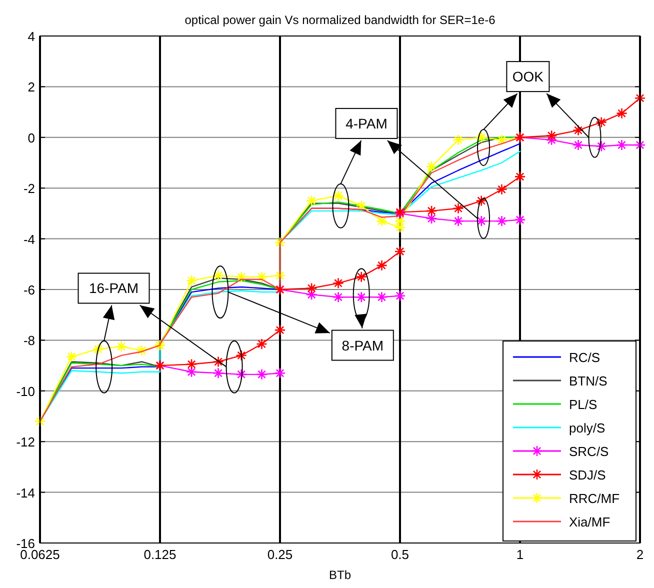  Describe the element at coordinates (29, 290) in the screenshot. I see `y-tick-label: -6` at that location.